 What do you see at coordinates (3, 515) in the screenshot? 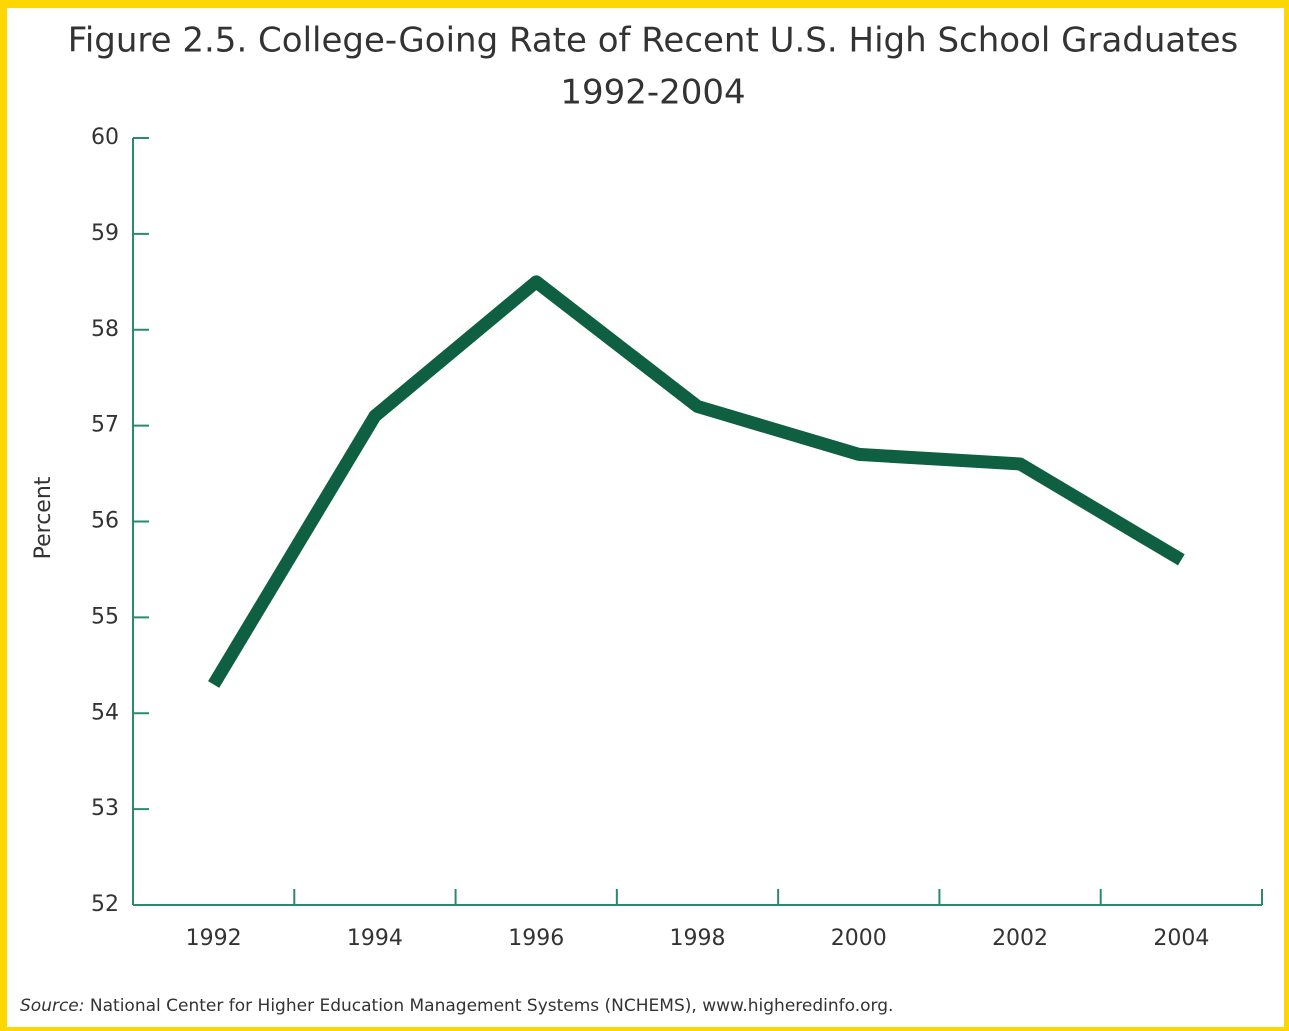
I see `border-left` at bounding box center [3, 515].